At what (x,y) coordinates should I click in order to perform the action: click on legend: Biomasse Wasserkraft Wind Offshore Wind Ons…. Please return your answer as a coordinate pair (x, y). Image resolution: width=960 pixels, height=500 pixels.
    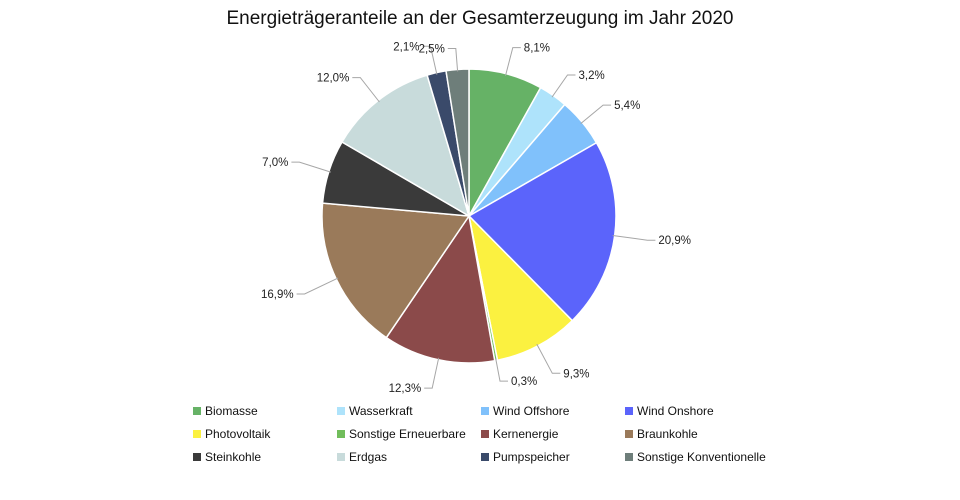
    Looking at the image, I should click on (489, 433).